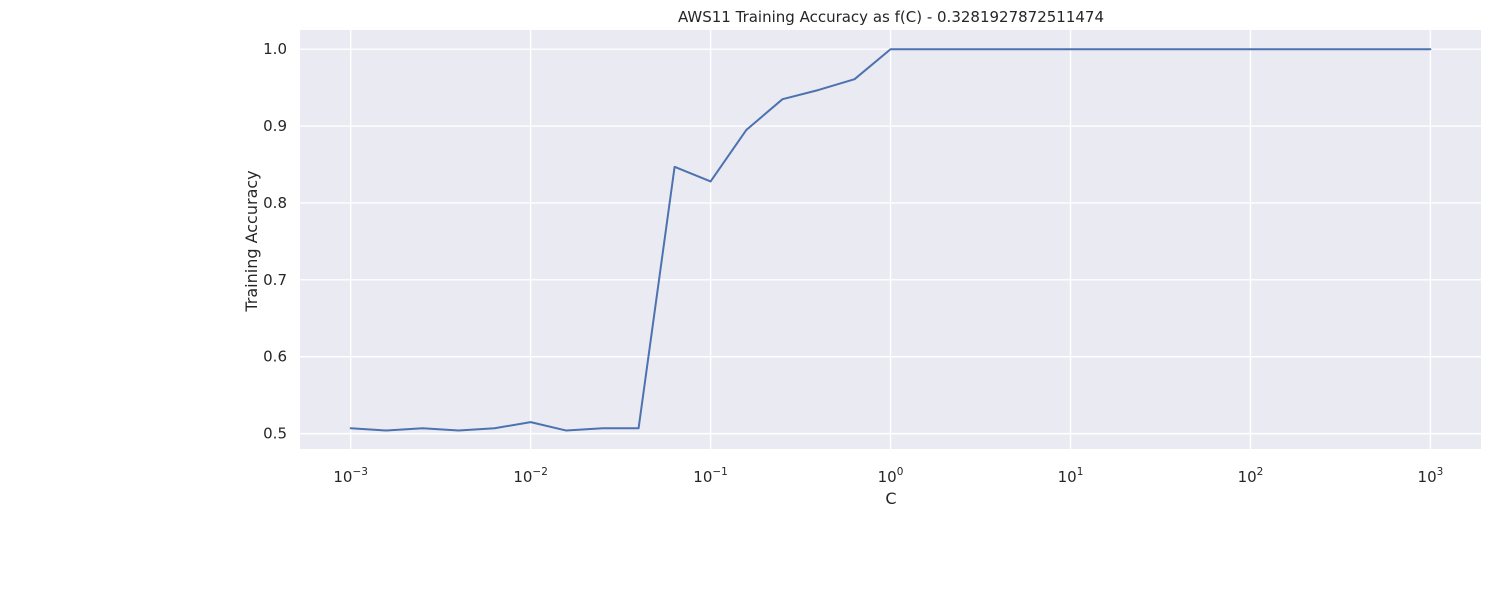 This screenshot has height=600, width=1500. Describe the element at coordinates (275, 49) in the screenshot. I see `y-tick-label: 1.0` at that location.